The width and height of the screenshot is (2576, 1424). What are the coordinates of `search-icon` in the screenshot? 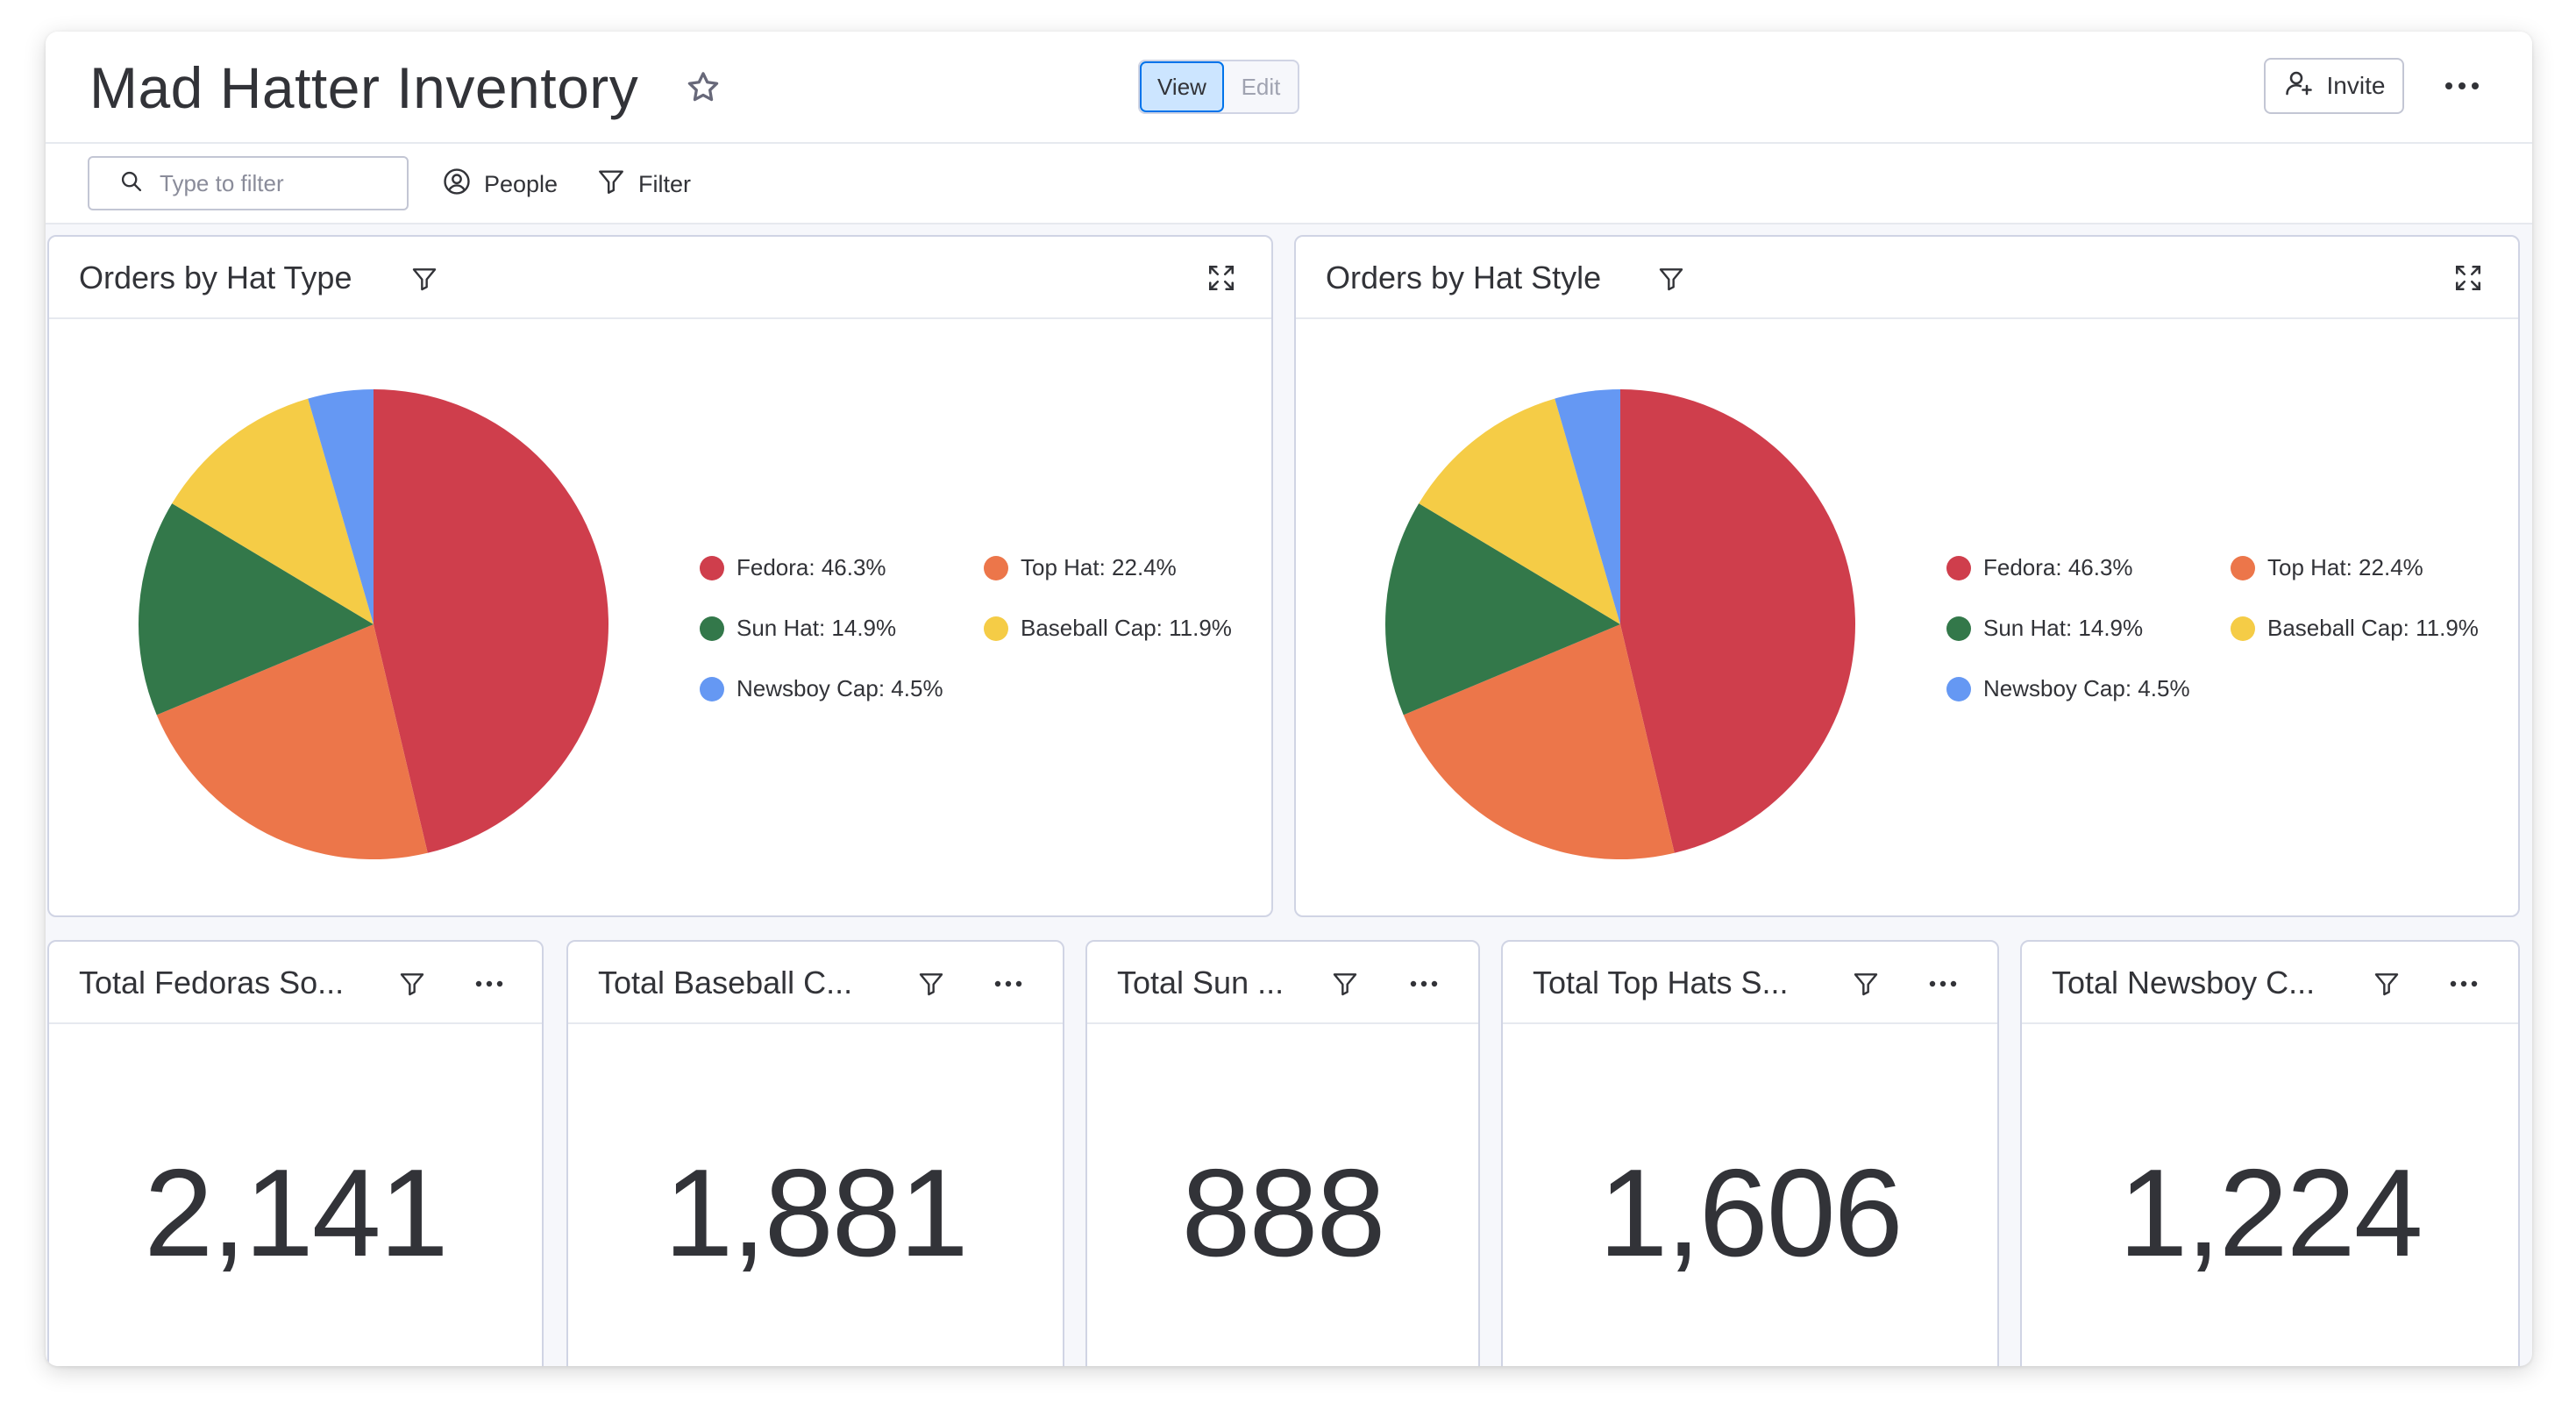 It's located at (131, 183).